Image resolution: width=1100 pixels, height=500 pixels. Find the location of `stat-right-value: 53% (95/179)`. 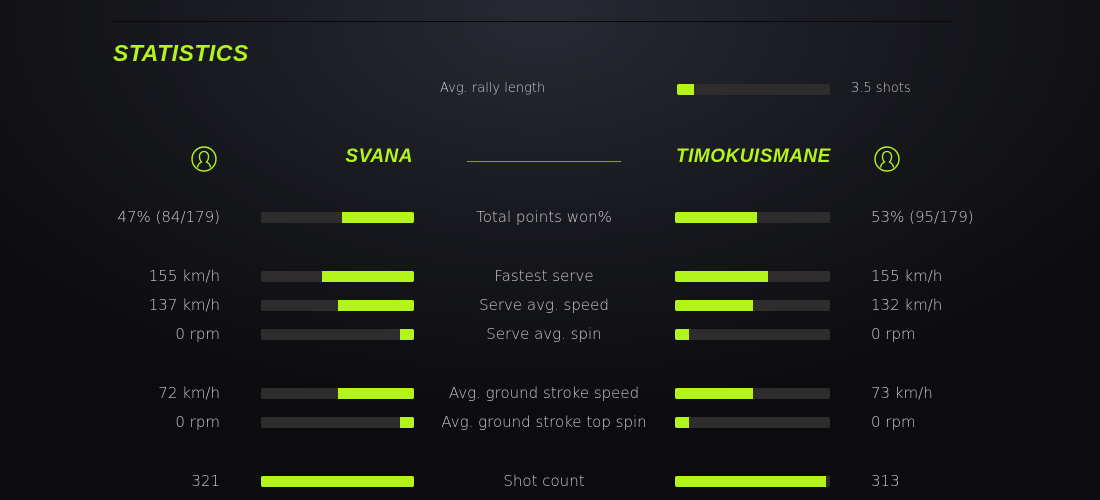

stat-right-value: 53% (95/179) is located at coordinates (922, 217).